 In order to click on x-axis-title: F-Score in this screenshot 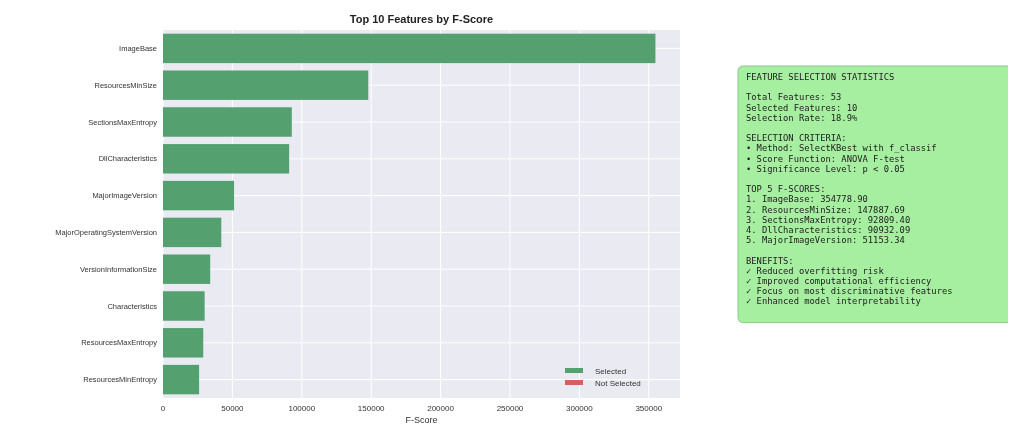, I will do `click(421, 420)`.